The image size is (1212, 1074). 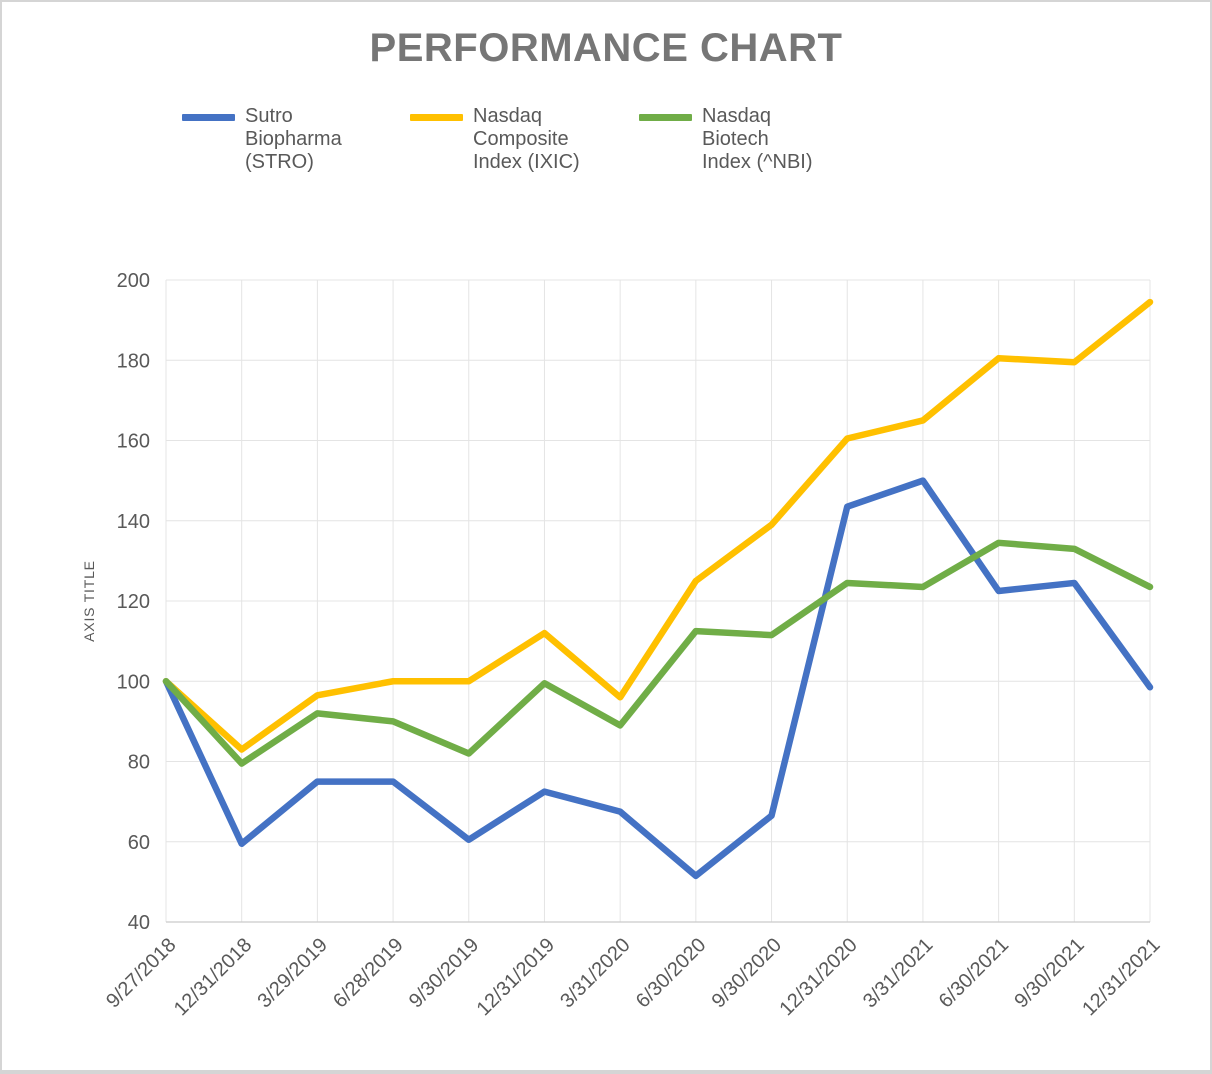 I want to click on x-tick-label: 6/30/2021, so click(x=974, y=973).